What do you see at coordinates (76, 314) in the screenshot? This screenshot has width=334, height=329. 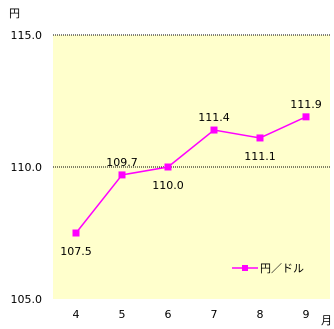 I see `x-tick-label-4: 4` at bounding box center [76, 314].